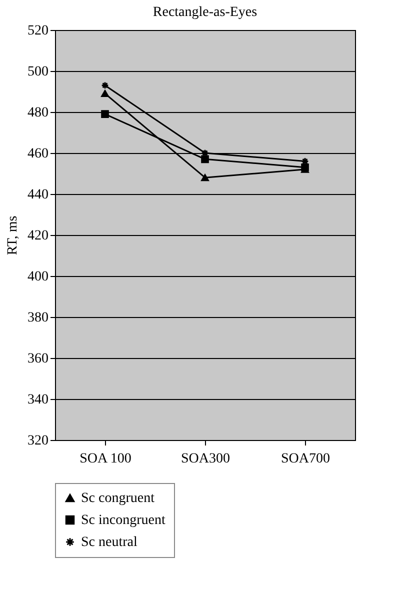 Image resolution: width=419 pixels, height=599 pixels. Describe the element at coordinates (38, 31) in the screenshot. I see `y-tick-label: 520` at that location.